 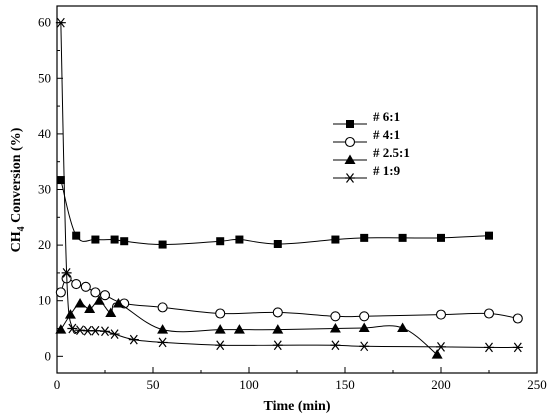 I want to click on legend-item: # 4:1, so click(x=366, y=137).